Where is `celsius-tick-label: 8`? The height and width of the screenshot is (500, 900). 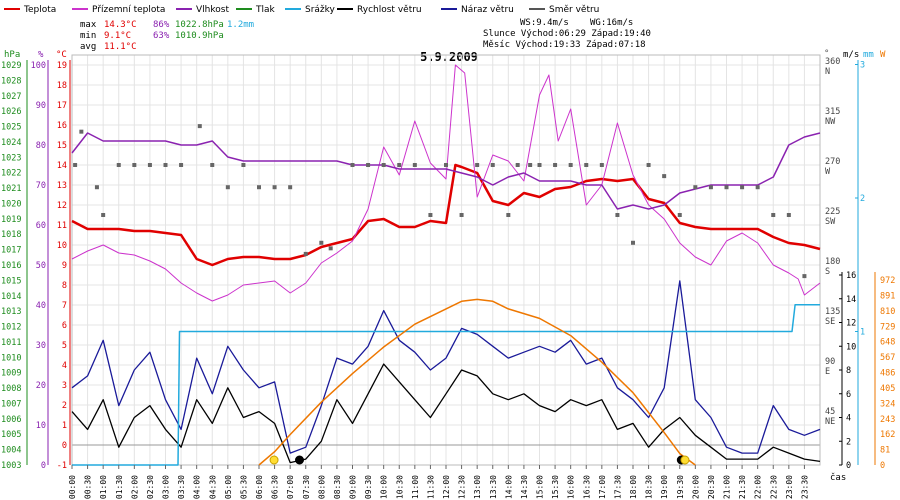
celsius-tick-label: 8 is located at coordinates (64, 286).